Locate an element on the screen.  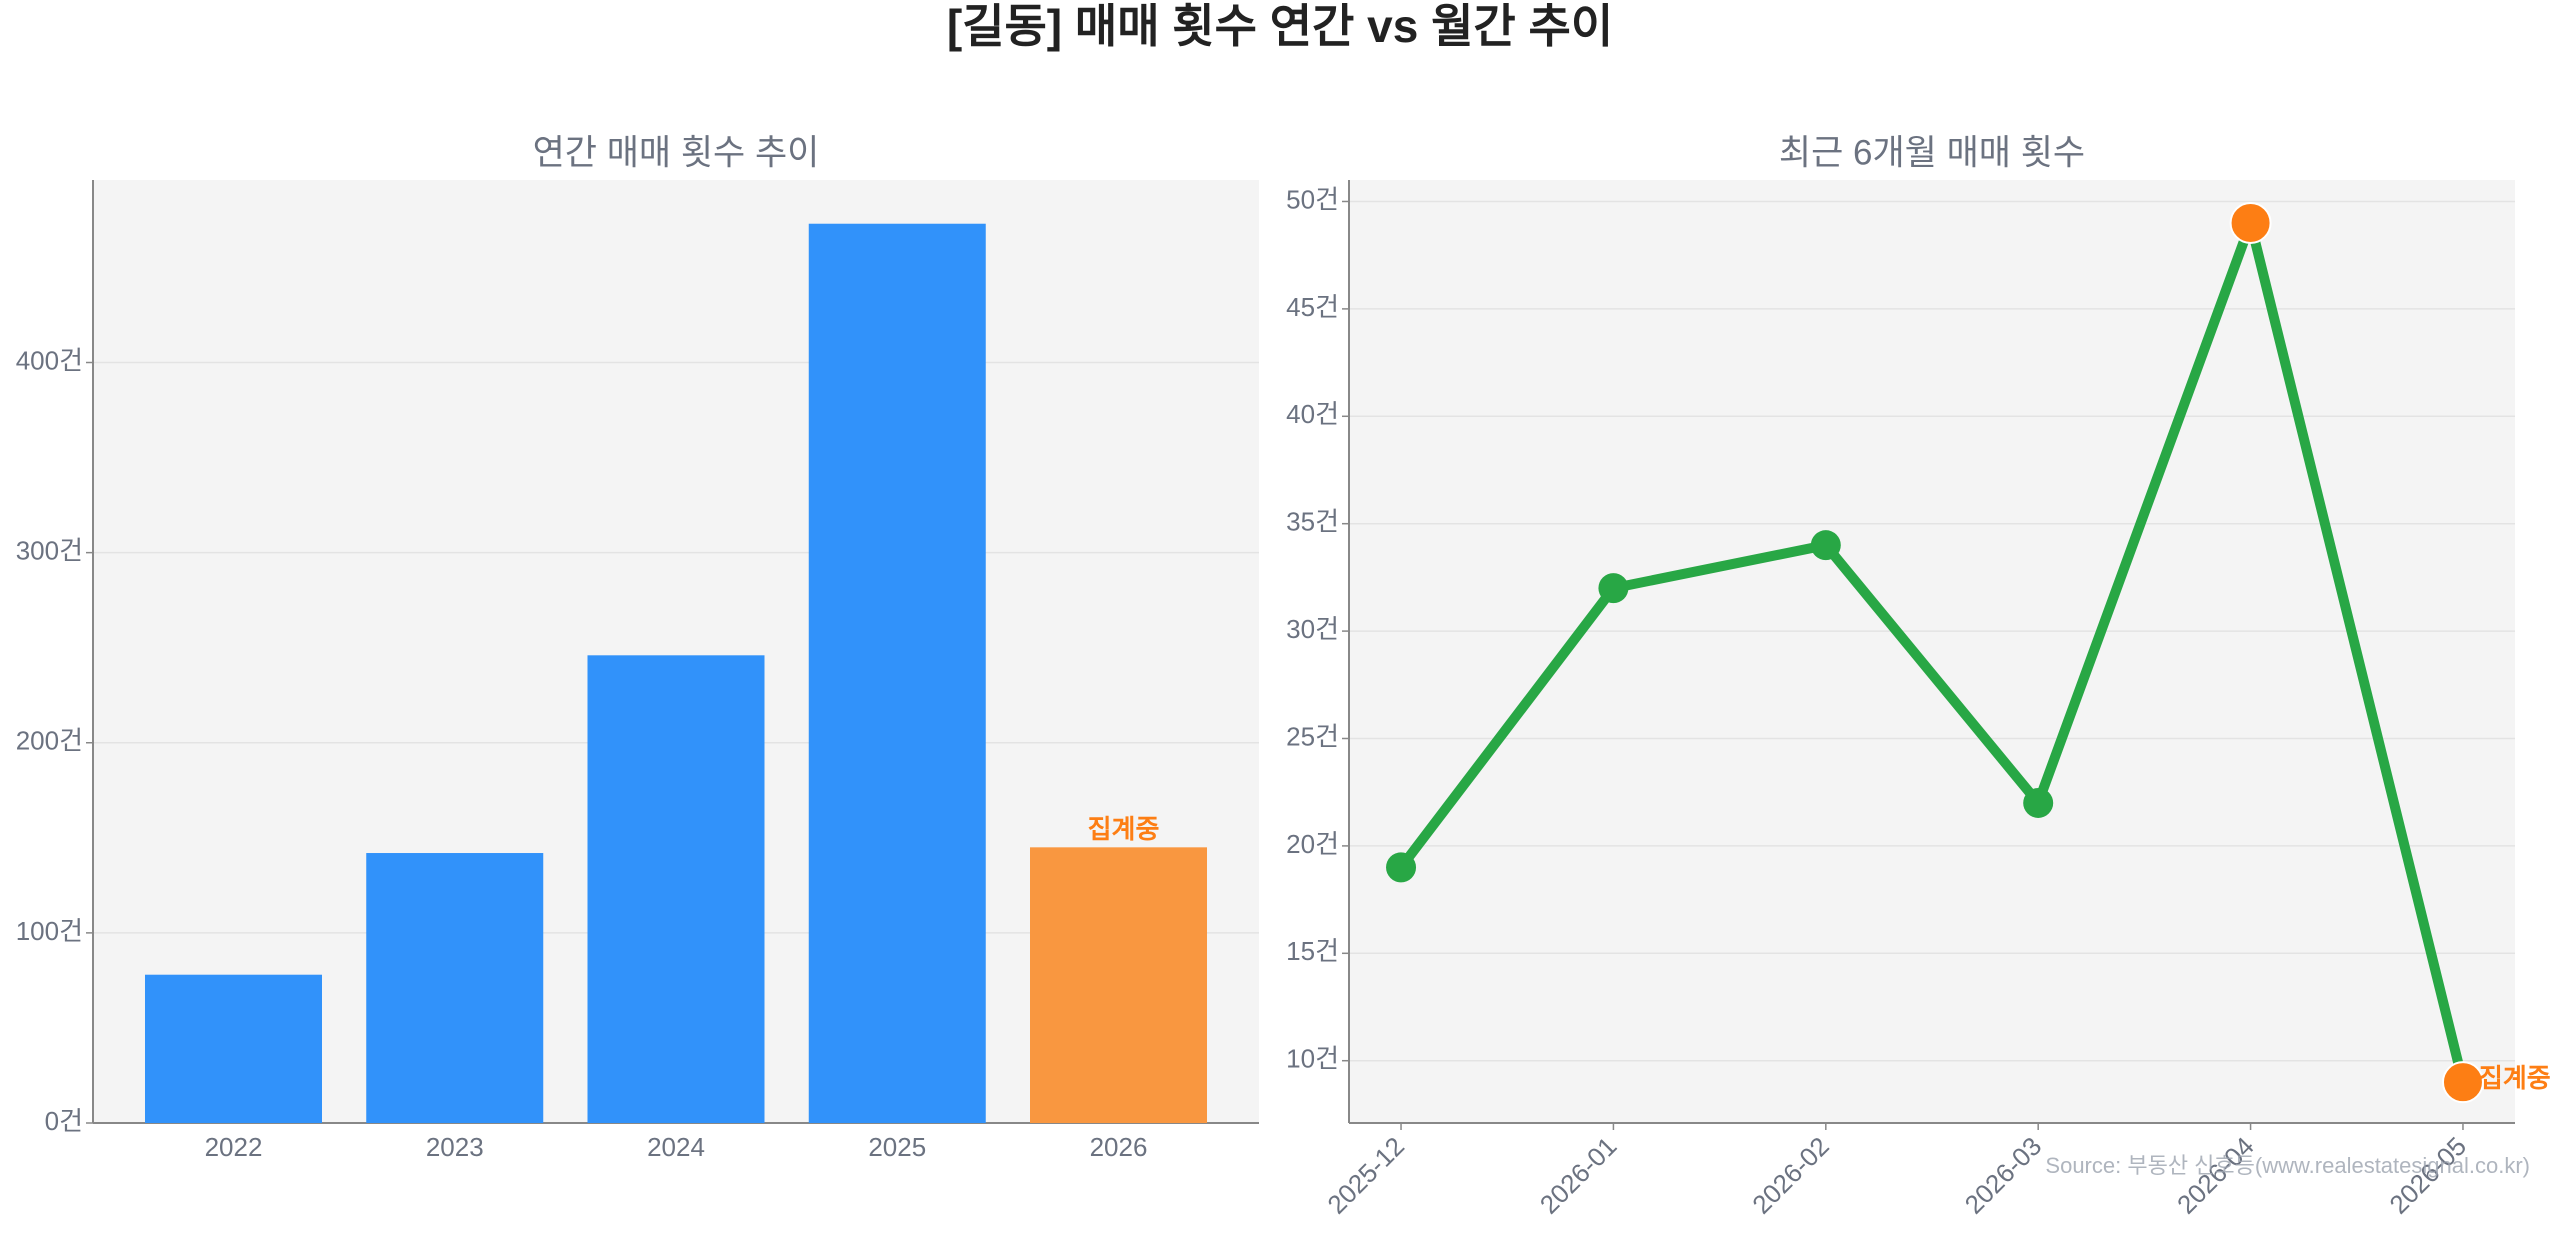
y-tick-label: 15건 is located at coordinates (1312, 951).